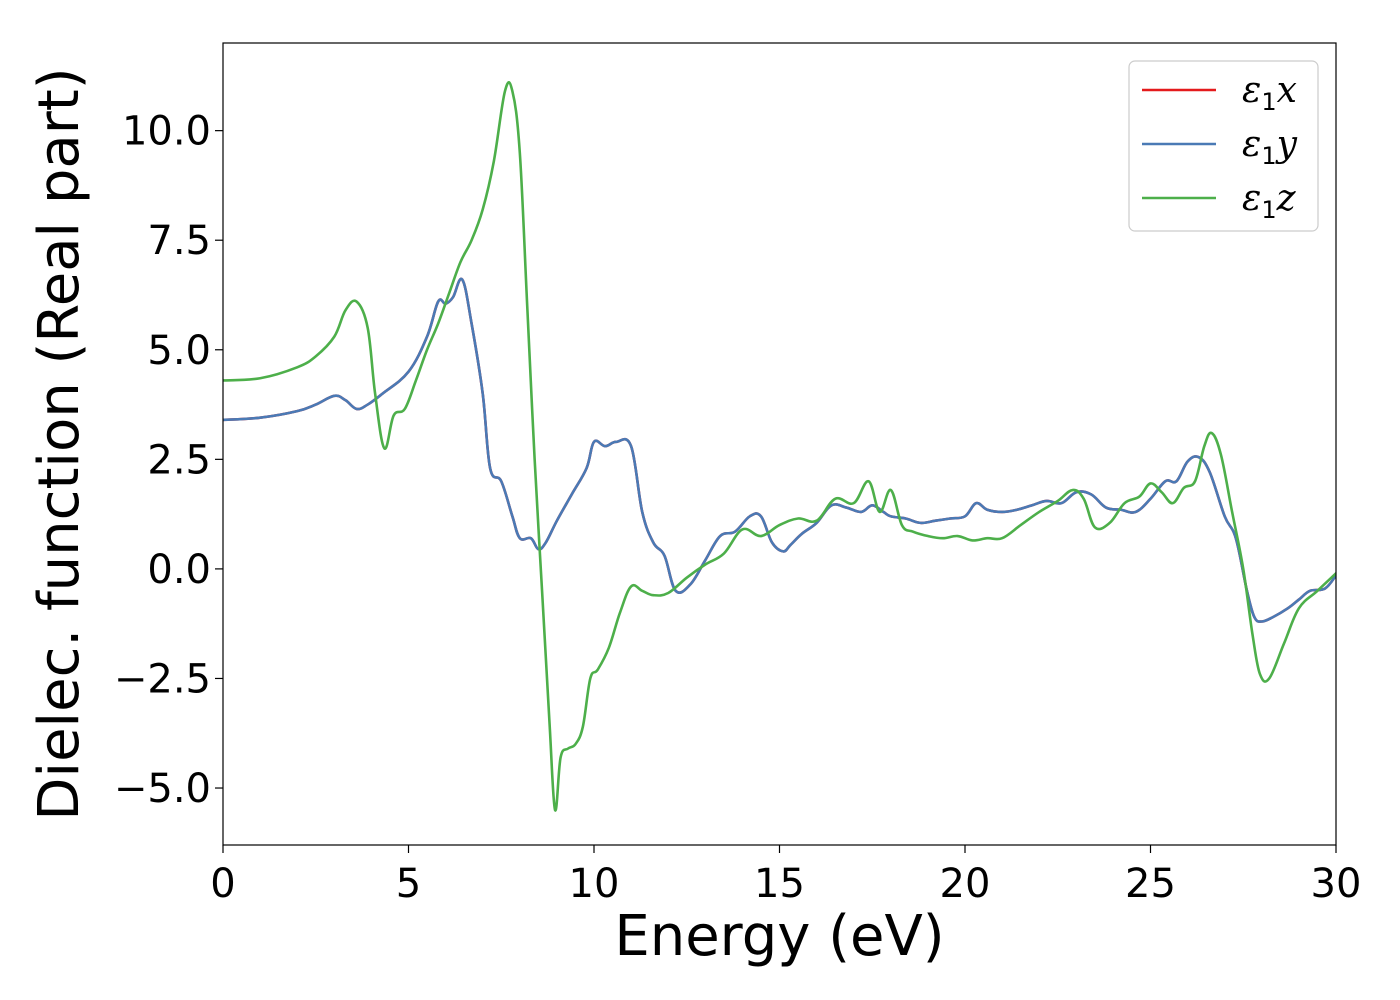 The image size is (1400, 1000). Describe the element at coordinates (1336, 884) in the screenshot. I see `x-tick-label: 30` at that location.